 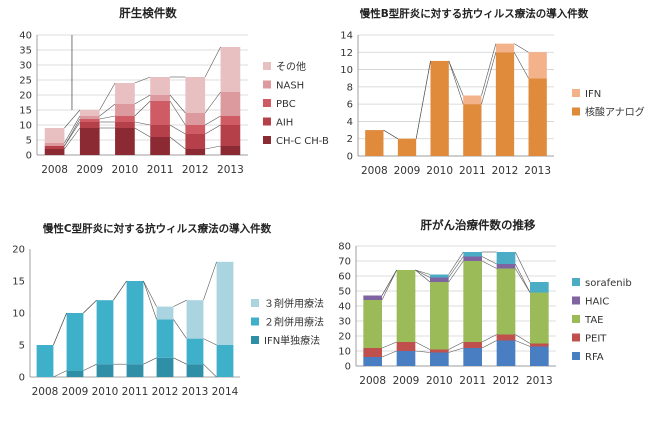 What do you see at coordinates (165, 392) in the screenshot?
I see `x-tick-label: 2012` at bounding box center [165, 392].